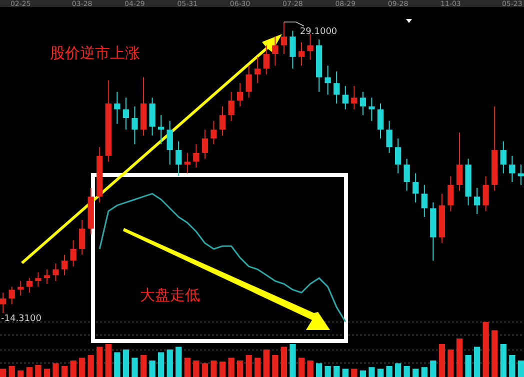  What do you see at coordinates (170, 295) in the screenshot?
I see `annotation: 大盘走低` at bounding box center [170, 295].